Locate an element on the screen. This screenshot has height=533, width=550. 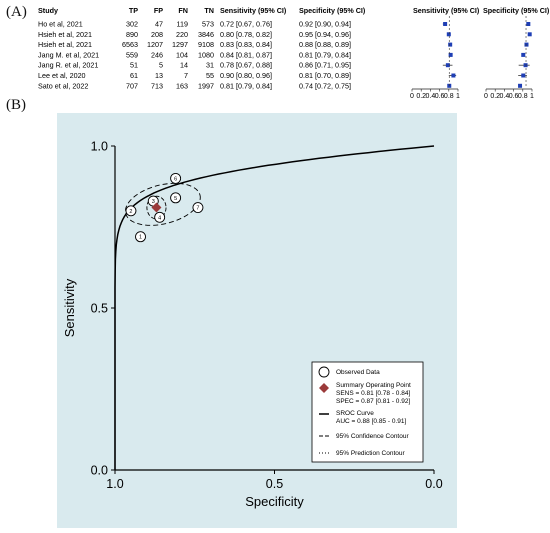
x-axis-title: Specificity is located at coordinates (274, 501).